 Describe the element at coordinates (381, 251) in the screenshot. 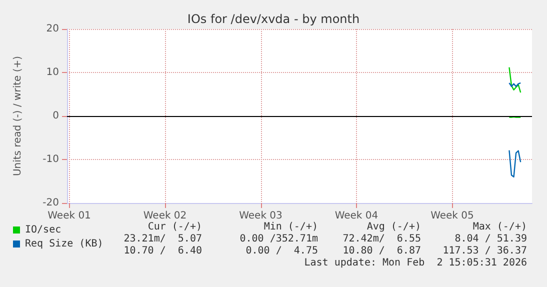

I see `text: 10.80 / 6.87` at that location.